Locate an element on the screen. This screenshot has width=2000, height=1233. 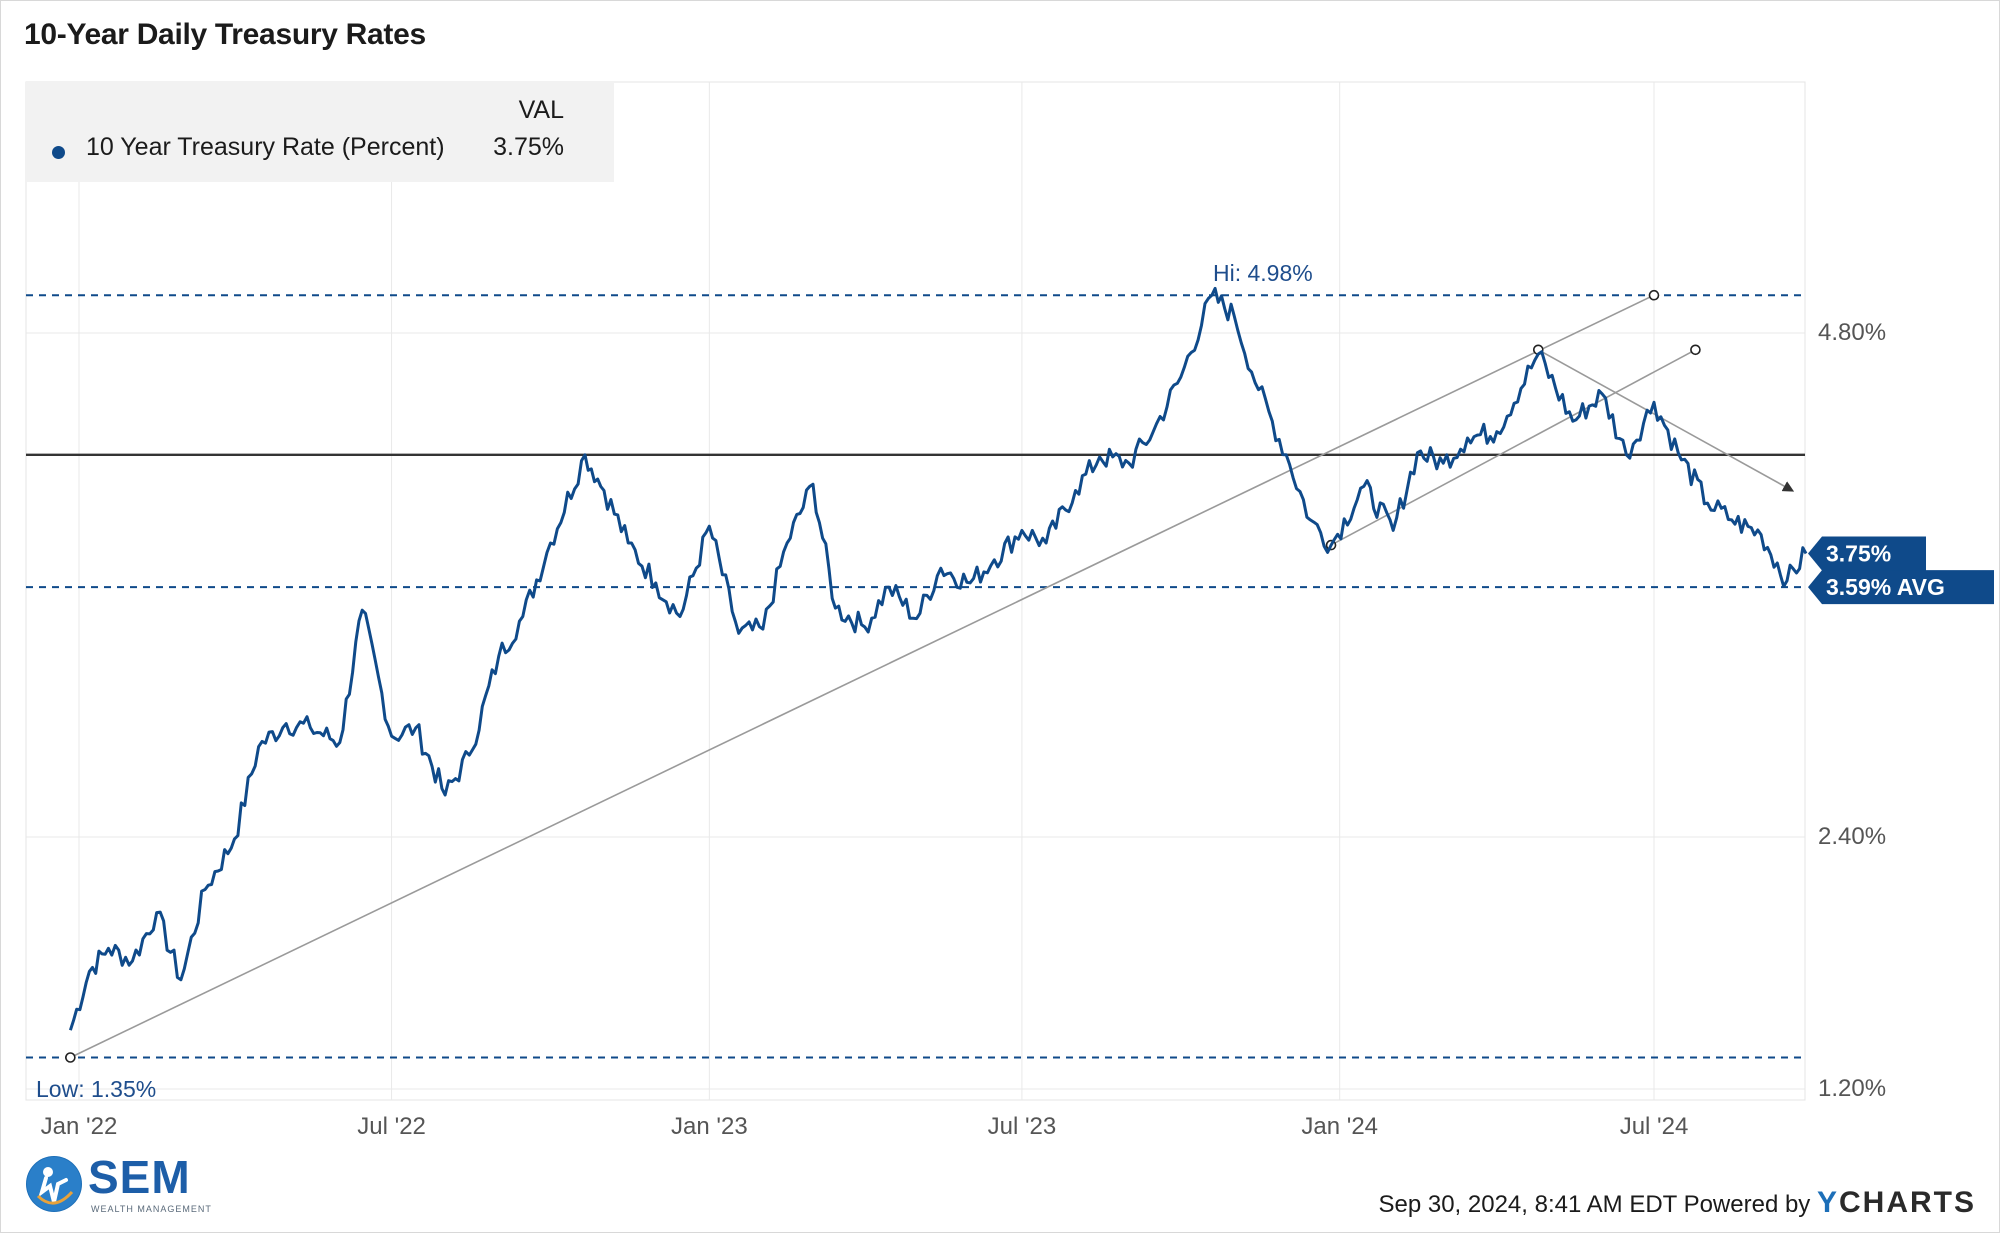
x-tick-label: Jul '23 is located at coordinates (1022, 1126).